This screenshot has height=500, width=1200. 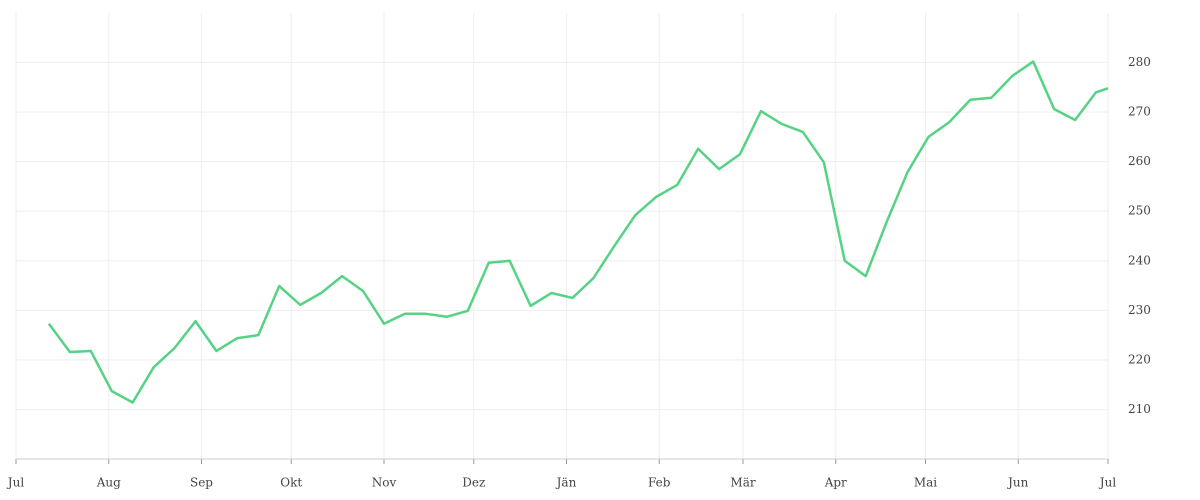 I want to click on x-tick-label: Dez, so click(x=473, y=483).